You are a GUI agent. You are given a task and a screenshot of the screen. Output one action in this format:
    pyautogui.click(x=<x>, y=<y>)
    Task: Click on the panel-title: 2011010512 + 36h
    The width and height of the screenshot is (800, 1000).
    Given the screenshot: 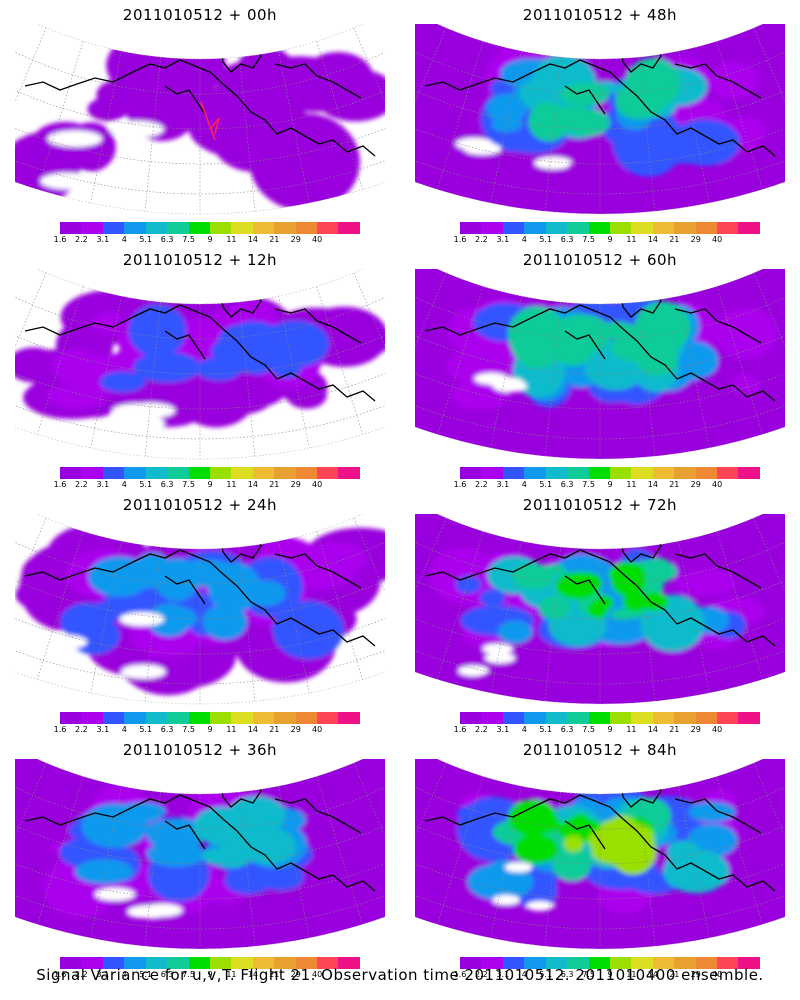 What is the action you would take?
    pyautogui.click(x=200, y=750)
    